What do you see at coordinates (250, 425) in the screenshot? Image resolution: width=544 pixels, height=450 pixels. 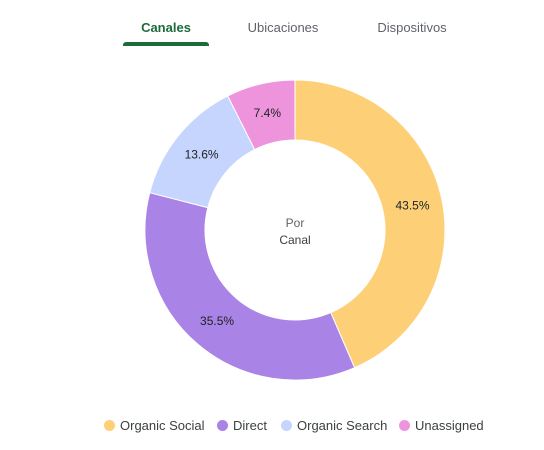 I see `legend-label-direct: Direct` at bounding box center [250, 425].